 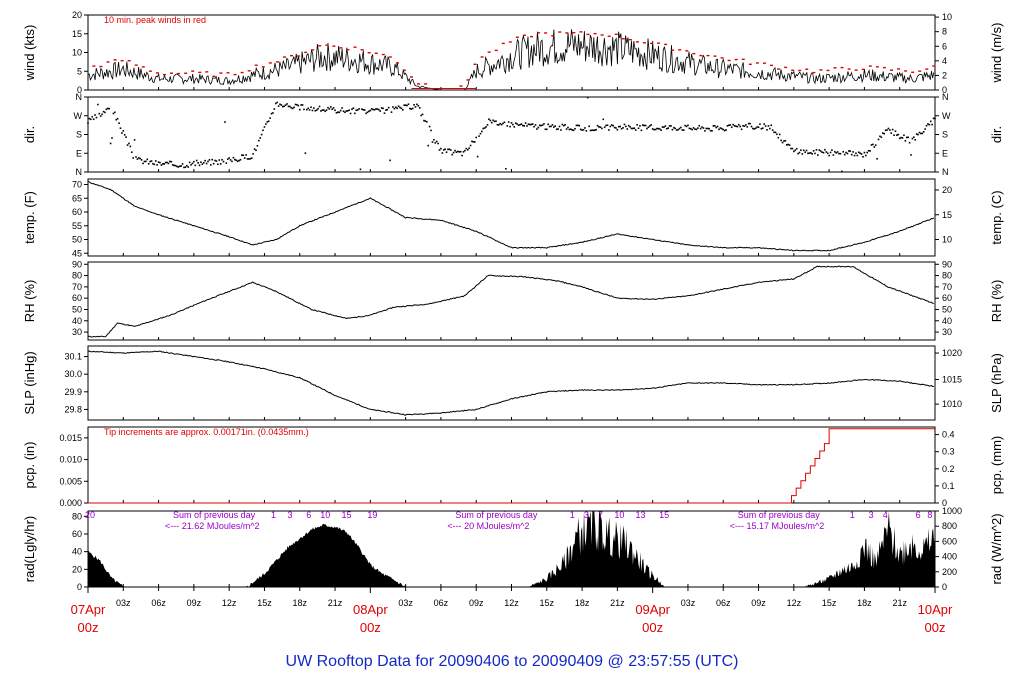 I want to click on x-tick-label: 06z, so click(x=441, y=603).